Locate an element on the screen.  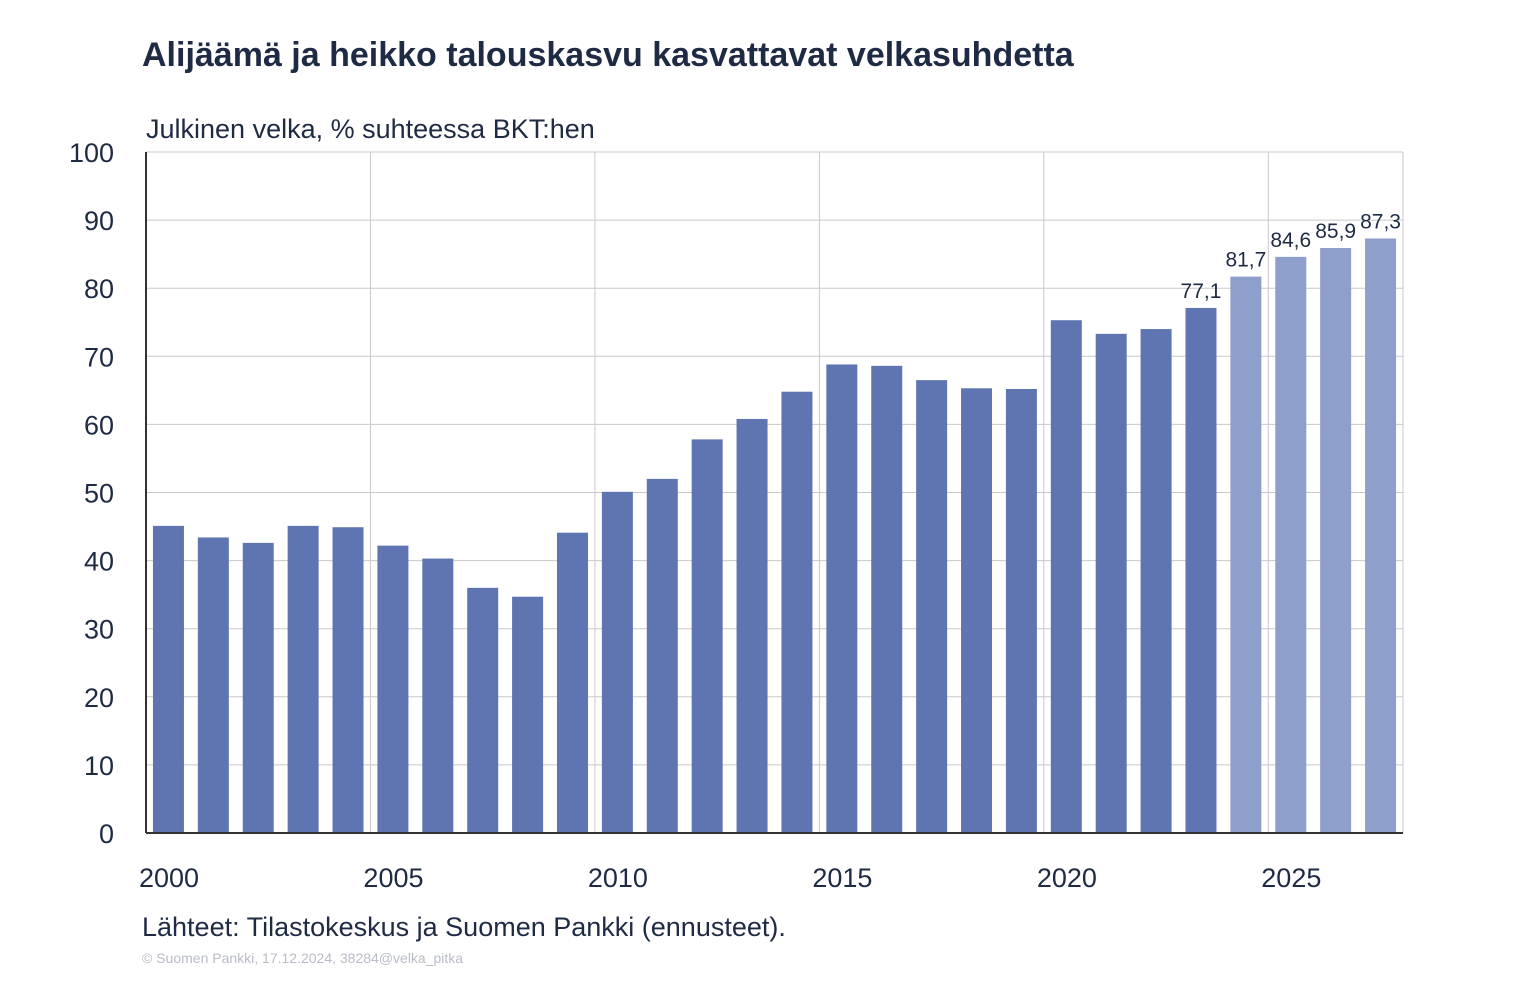
y-tick-label-40: 40 is located at coordinates (99, 562).